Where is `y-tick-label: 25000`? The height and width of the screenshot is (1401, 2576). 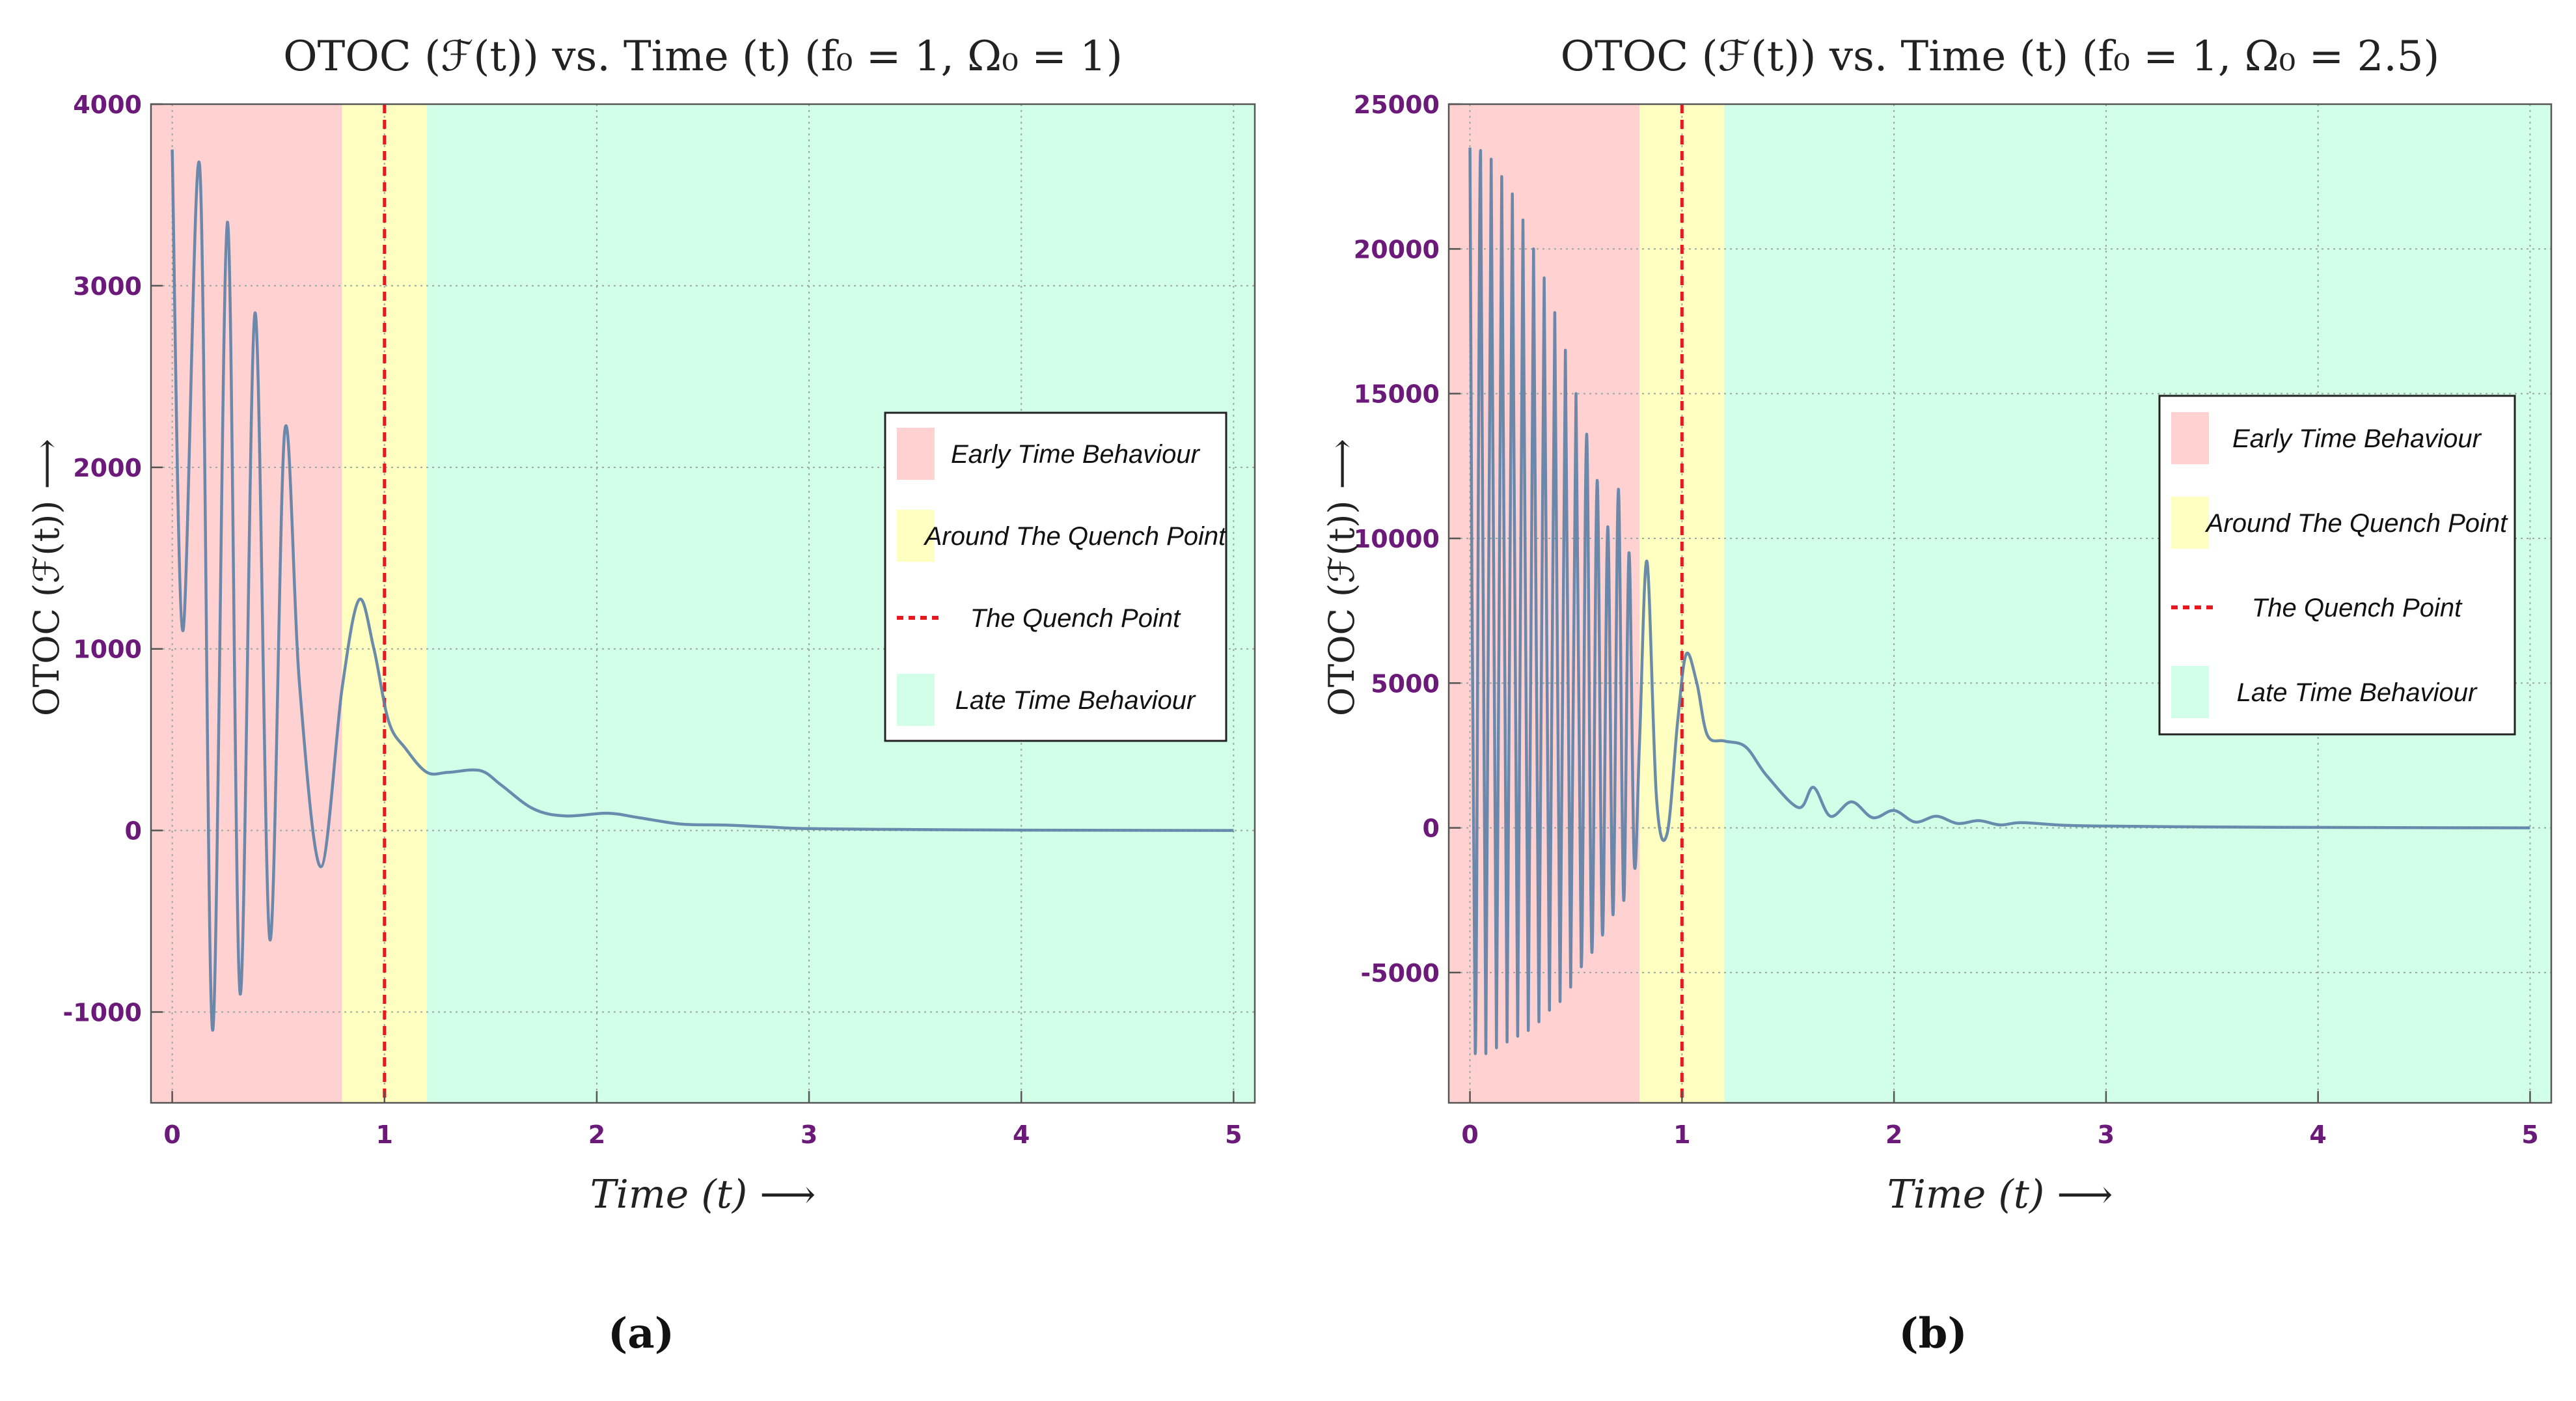 y-tick-label: 25000 is located at coordinates (1397, 104).